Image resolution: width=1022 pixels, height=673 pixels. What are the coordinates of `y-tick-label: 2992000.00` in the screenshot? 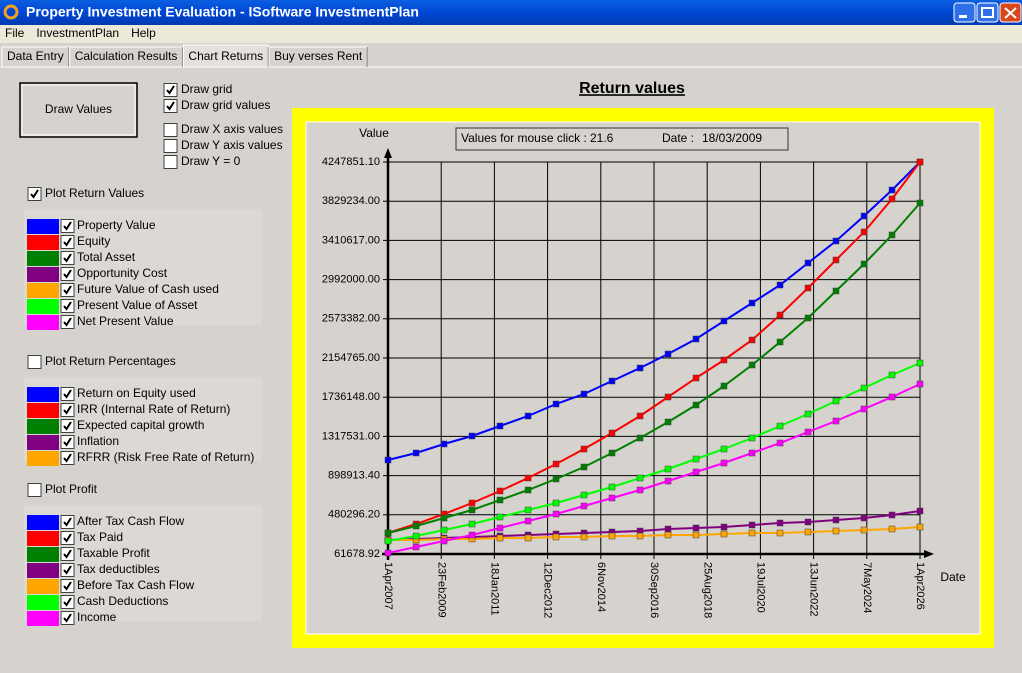 It's located at (351, 280).